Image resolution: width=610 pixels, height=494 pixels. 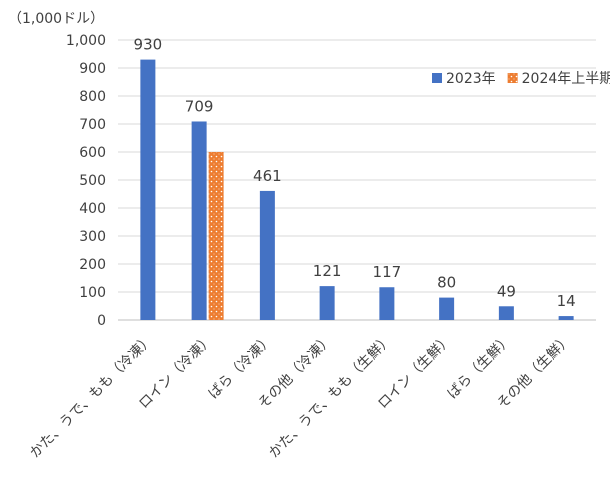 I want to click on data-label: 121, so click(x=327, y=271).